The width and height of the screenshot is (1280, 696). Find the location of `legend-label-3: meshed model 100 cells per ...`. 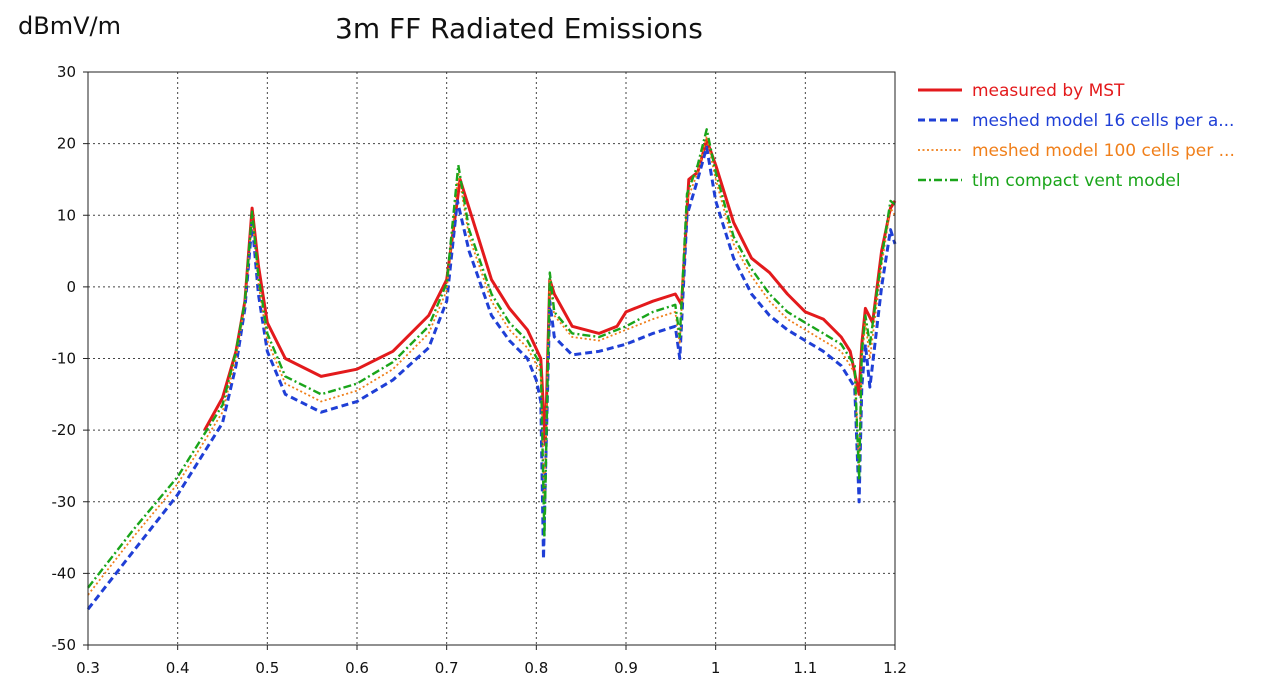

legend-label-3: meshed model 100 cells per ... is located at coordinates (1103, 151).